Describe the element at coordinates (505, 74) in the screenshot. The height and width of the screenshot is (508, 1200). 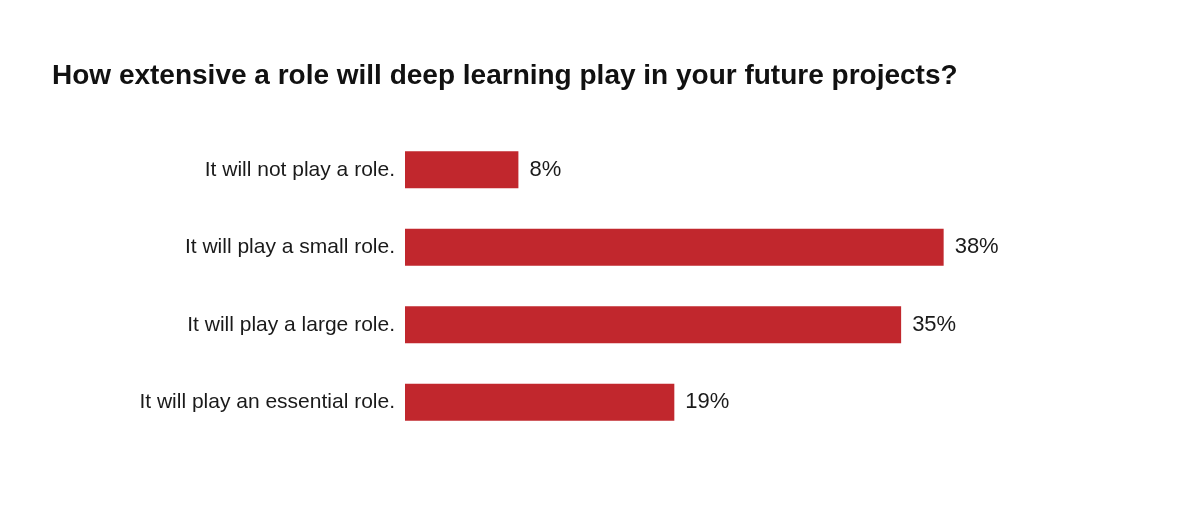
I see `chart-title: How extensive a role will deep learning play in your future projects?` at that location.